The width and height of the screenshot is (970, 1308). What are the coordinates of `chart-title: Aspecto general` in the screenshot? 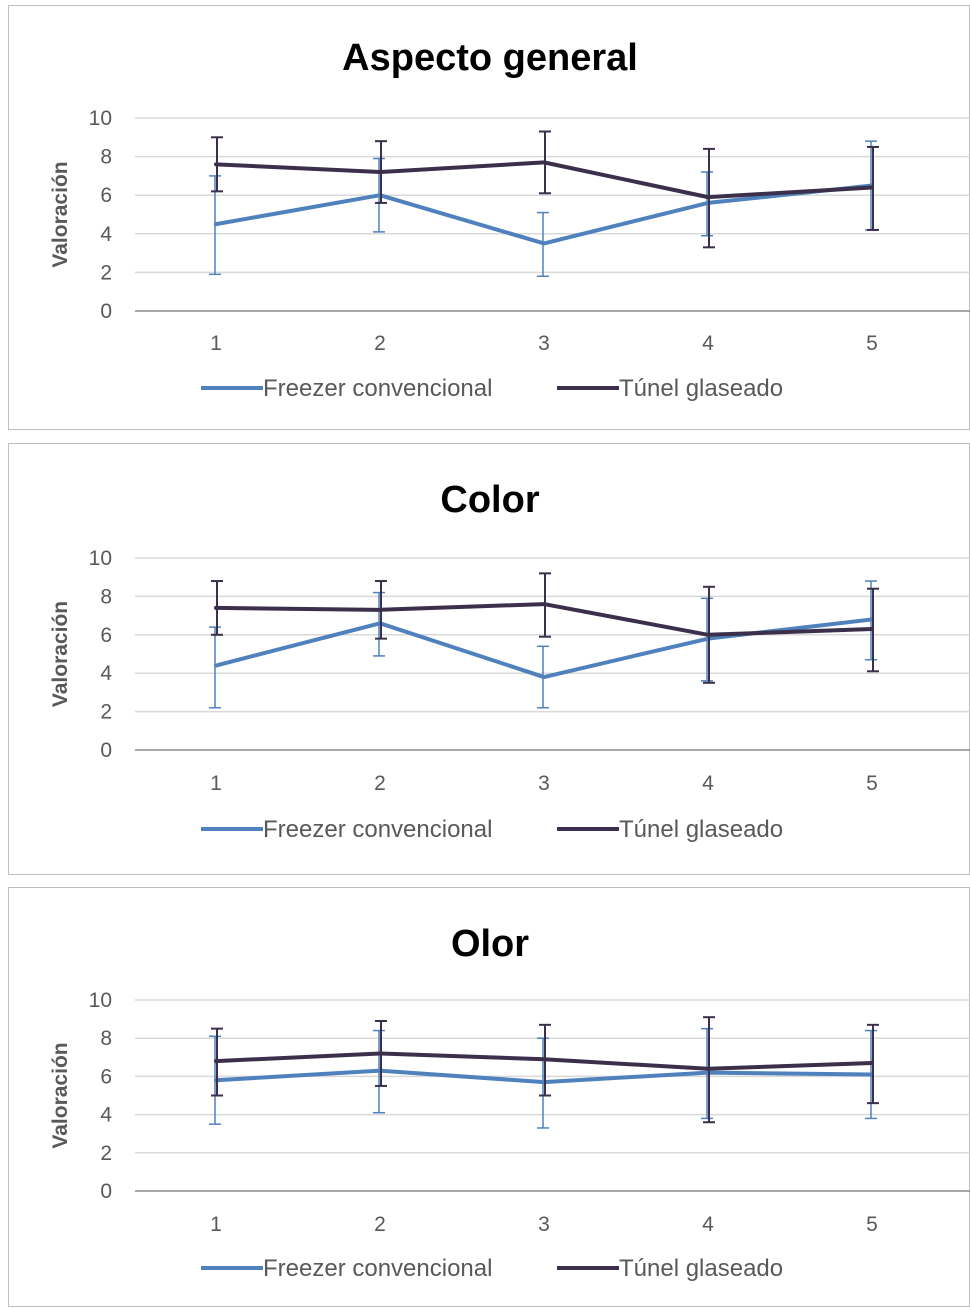 It's located at (490, 58).